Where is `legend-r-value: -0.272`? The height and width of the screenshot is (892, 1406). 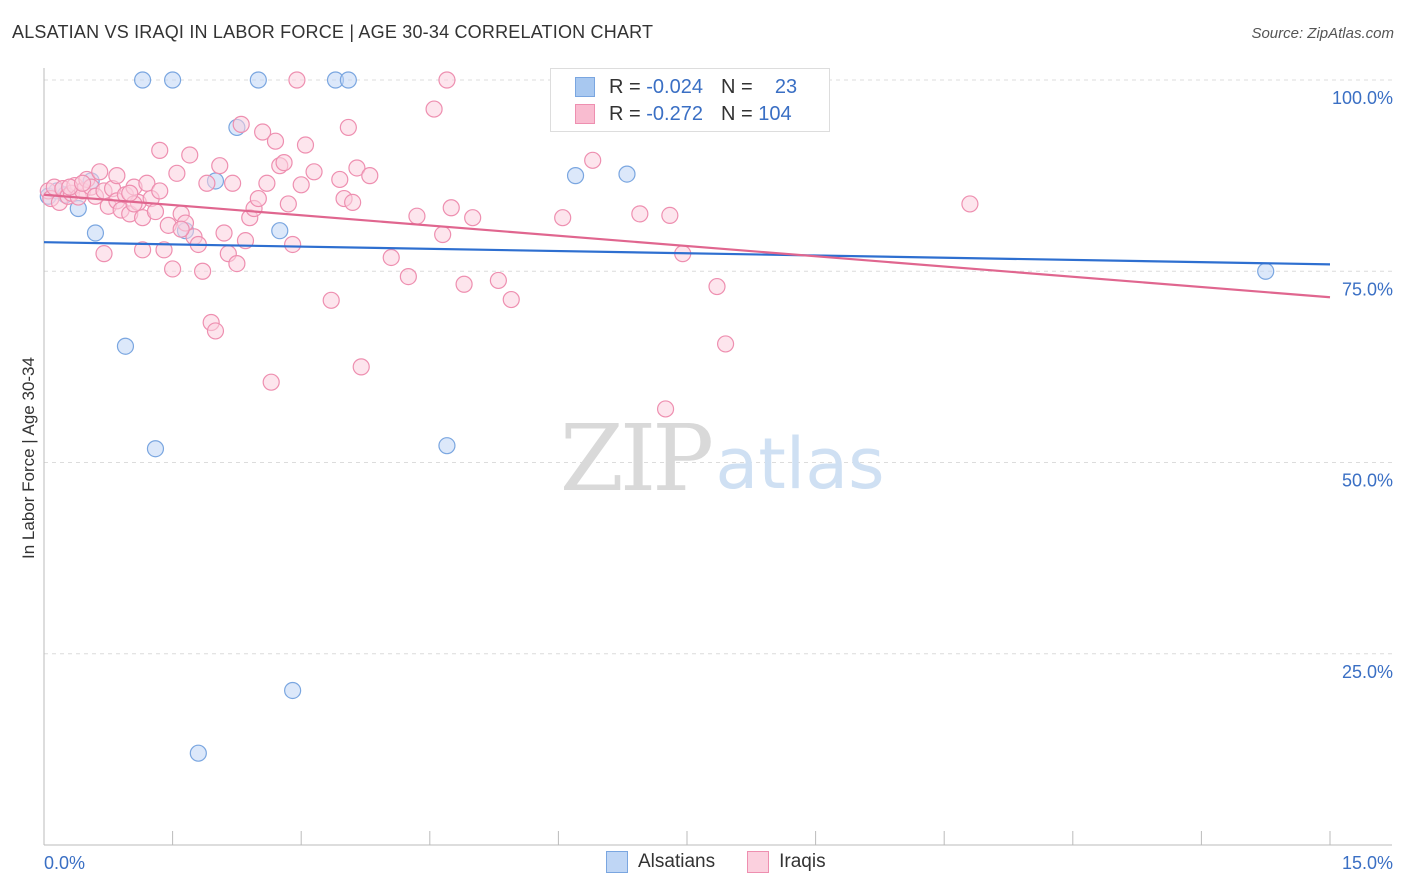 legend-r-value: -0.272 is located at coordinates (674, 113).